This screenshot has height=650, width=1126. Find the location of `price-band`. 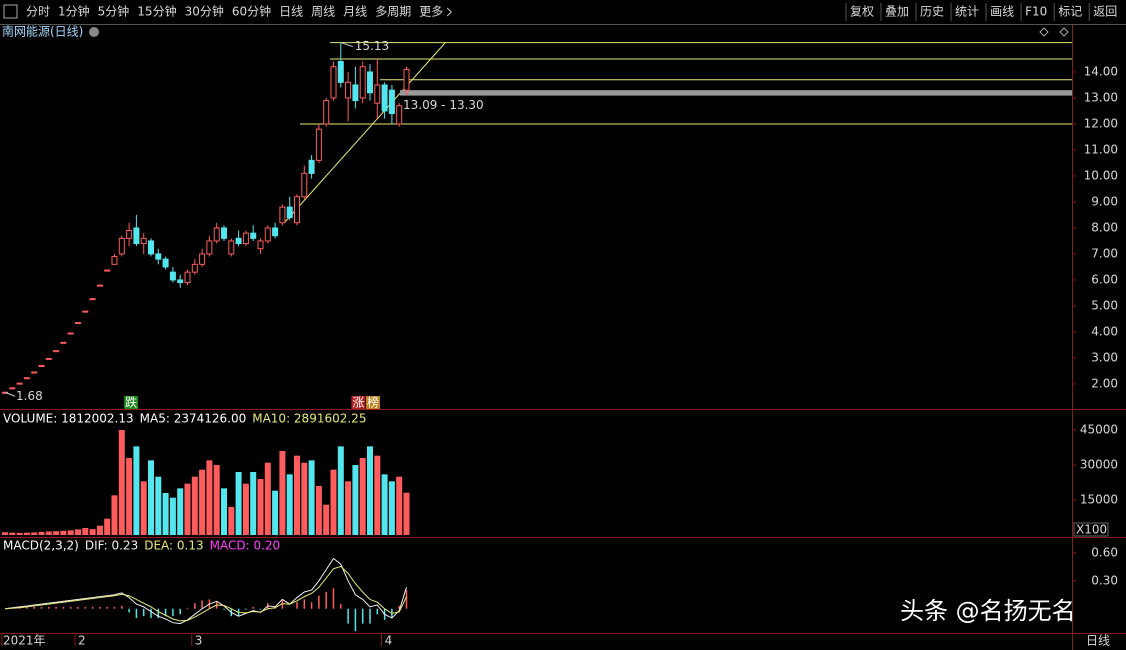

price-band is located at coordinates (736, 93).